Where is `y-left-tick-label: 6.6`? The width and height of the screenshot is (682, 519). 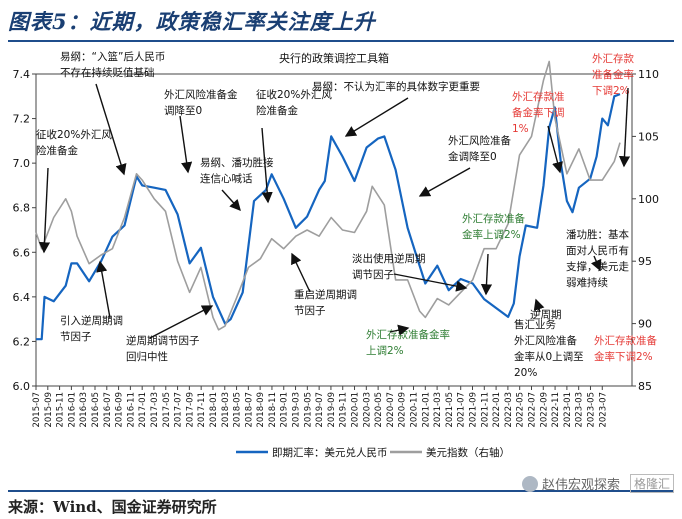
y-left-tick-label: 6.6 is located at coordinates (22, 252).